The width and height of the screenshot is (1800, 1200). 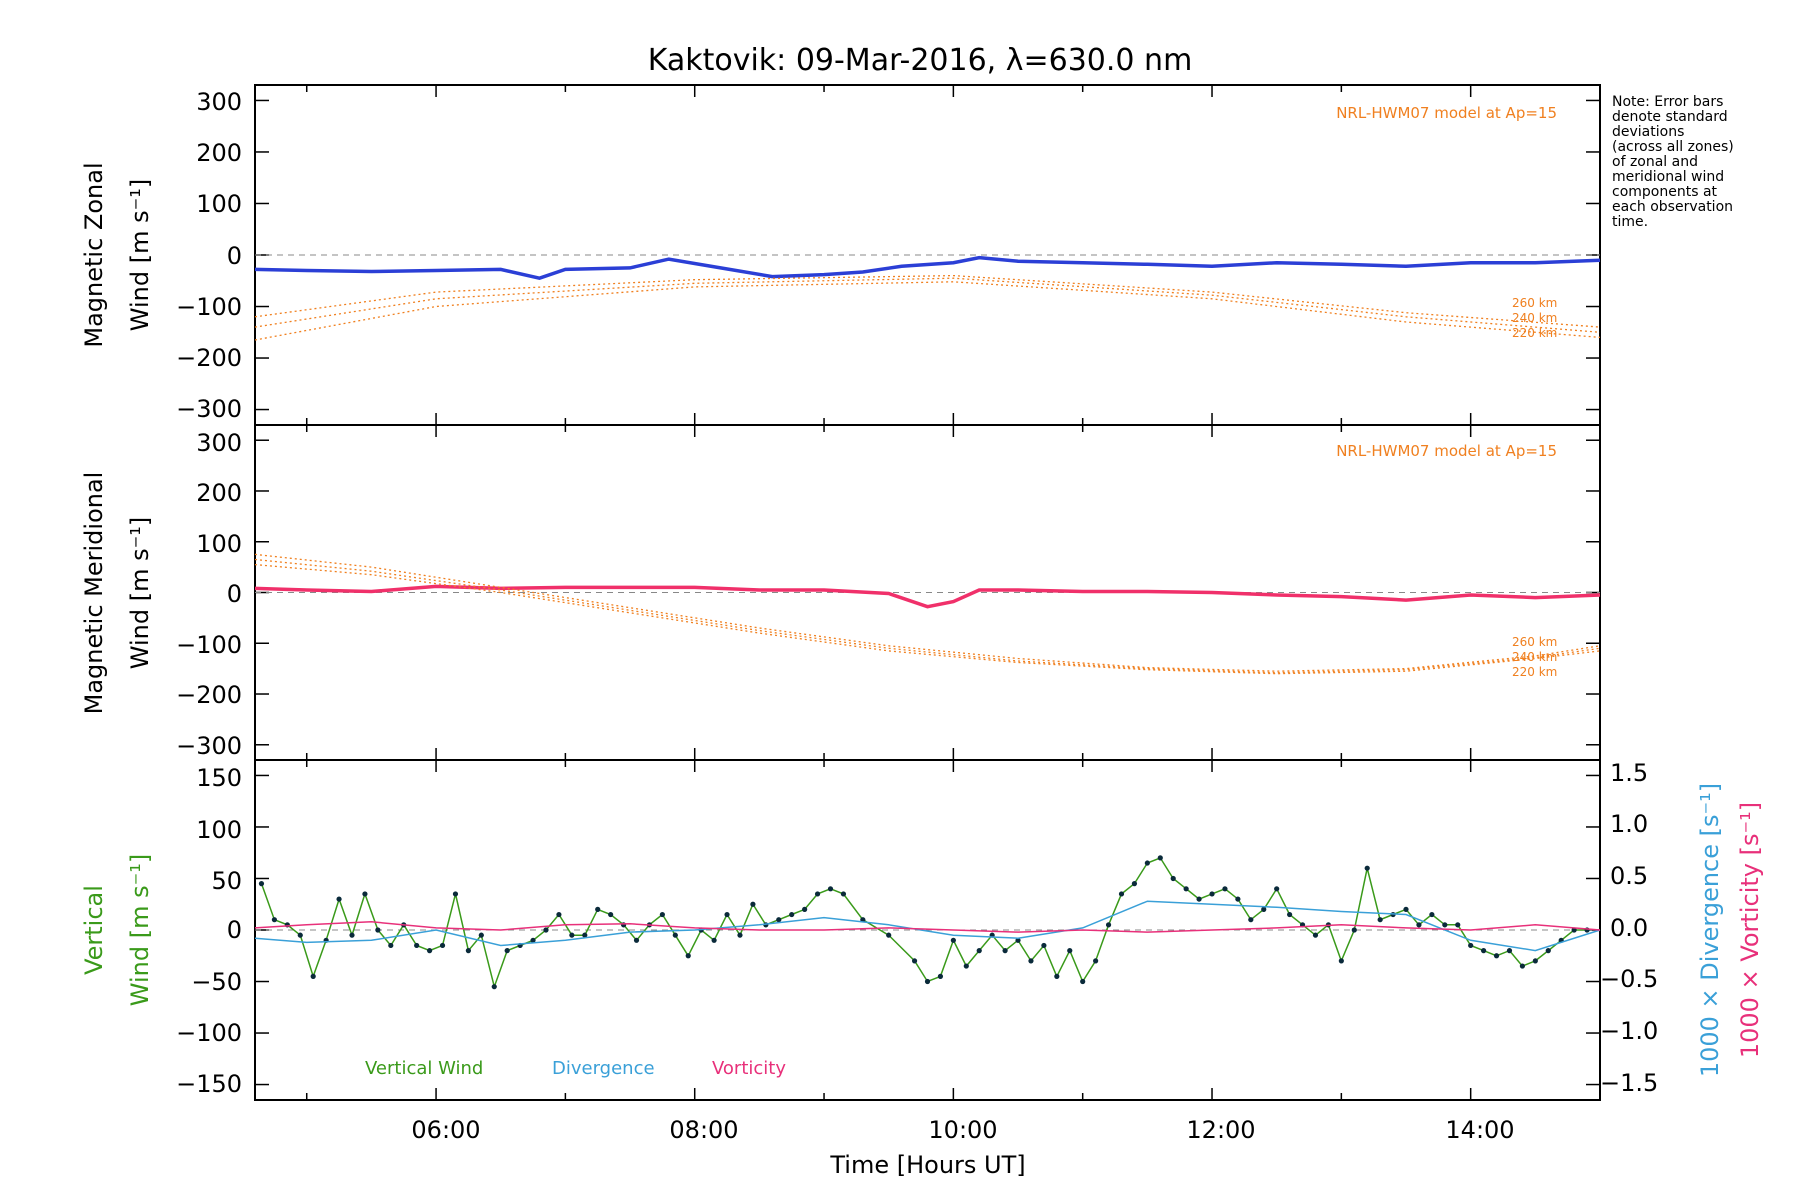 What do you see at coordinates (1629, 979) in the screenshot?
I see `y2-tick-label: −0.5` at bounding box center [1629, 979].